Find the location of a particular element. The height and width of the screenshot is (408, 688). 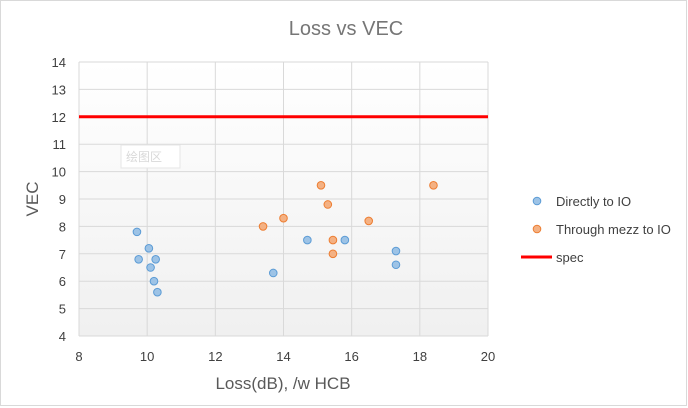

legend-label-spec: spec is located at coordinates (570, 257).